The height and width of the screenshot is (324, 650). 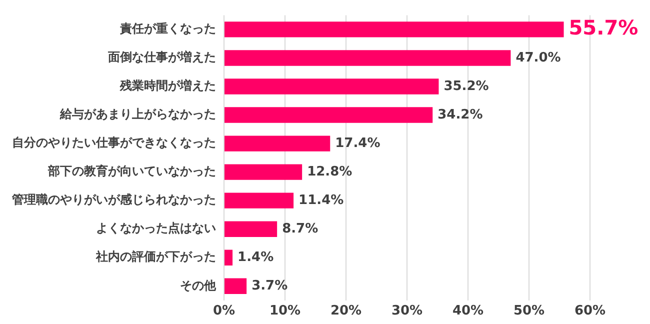 I want to click on data-label: 35.2%, so click(x=466, y=86).